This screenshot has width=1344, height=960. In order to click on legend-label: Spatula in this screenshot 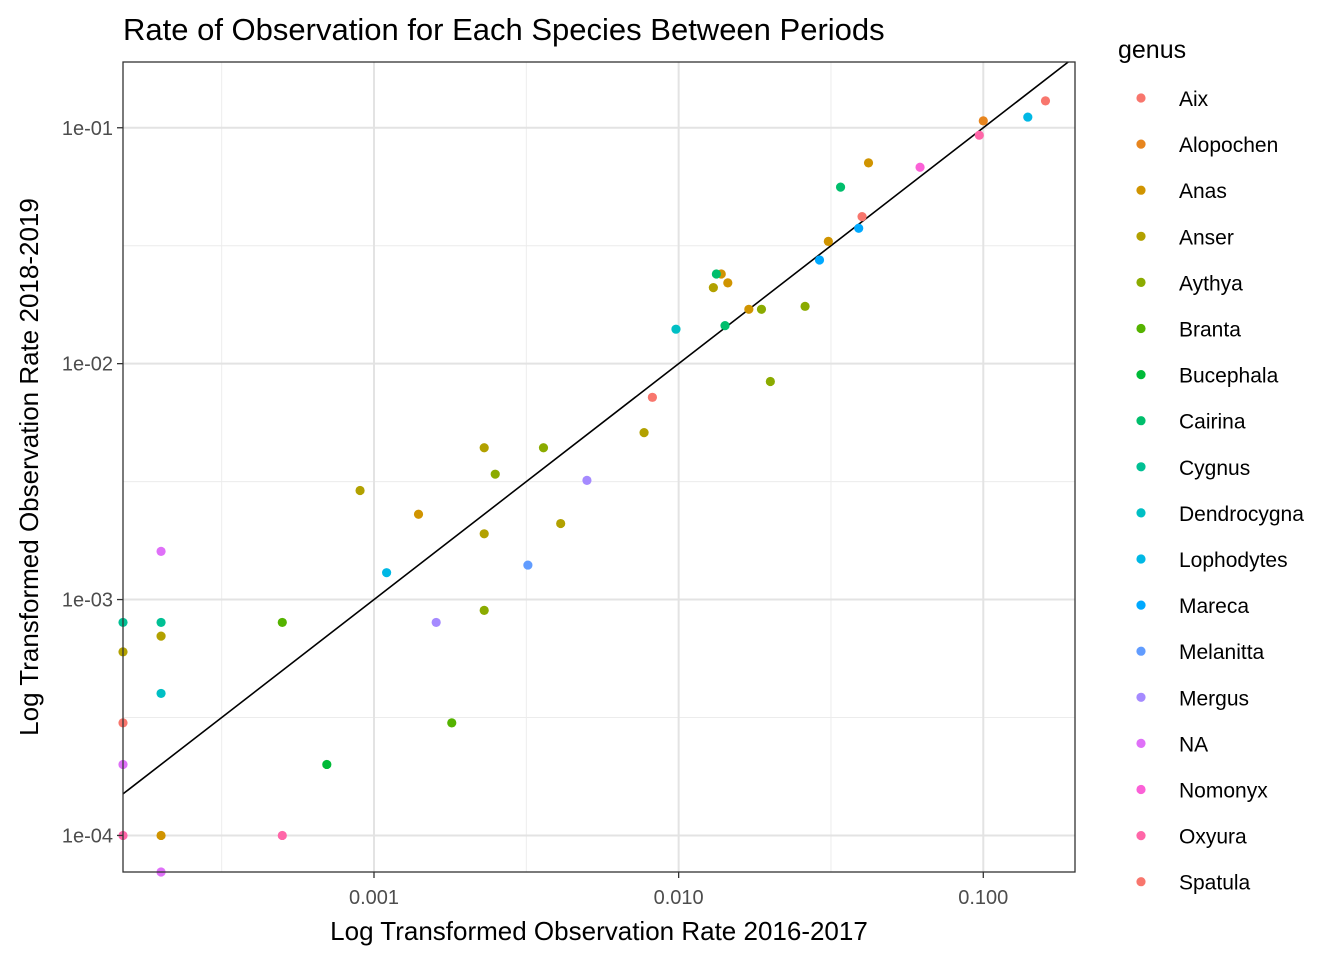, I will do `click(1215, 883)`.